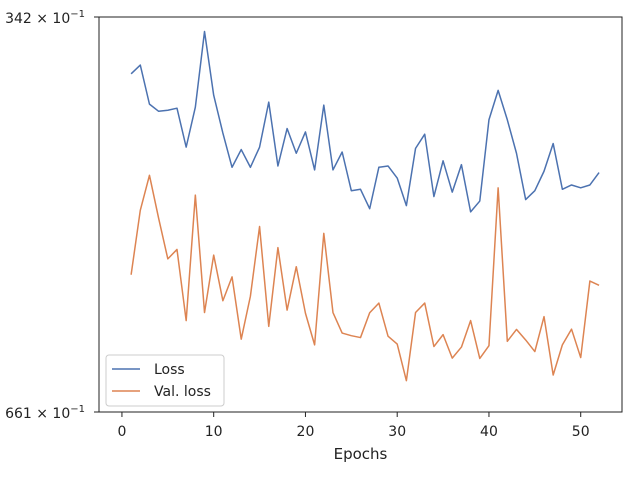 The width and height of the screenshot is (640, 484). What do you see at coordinates (397, 432) in the screenshot?
I see `x-tick-label: 30` at bounding box center [397, 432].